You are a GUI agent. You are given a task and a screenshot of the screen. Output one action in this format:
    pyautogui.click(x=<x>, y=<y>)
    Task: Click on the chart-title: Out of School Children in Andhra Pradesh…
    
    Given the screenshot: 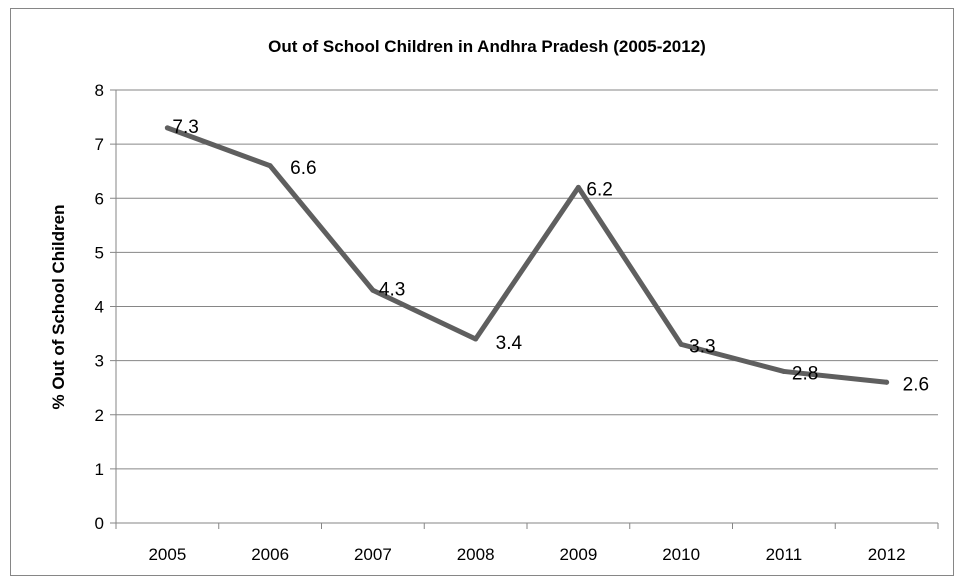 What is the action you would take?
    pyautogui.click(x=487, y=46)
    